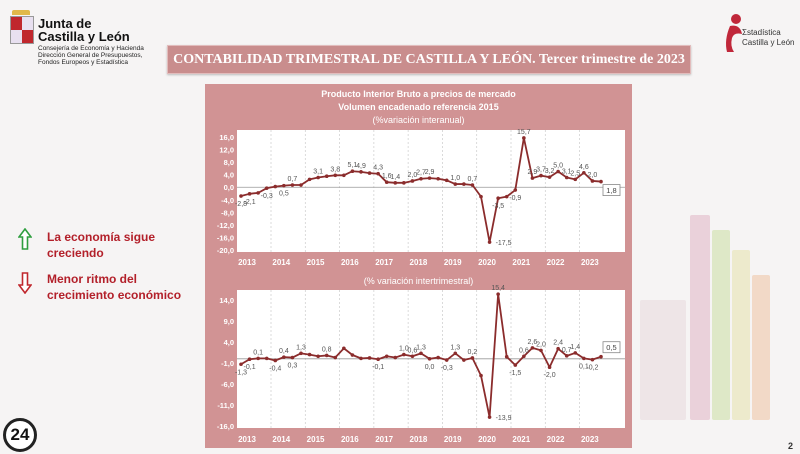 This screenshot has height=454, width=800. I want to click on news-badge-logo: 24, so click(20, 435).